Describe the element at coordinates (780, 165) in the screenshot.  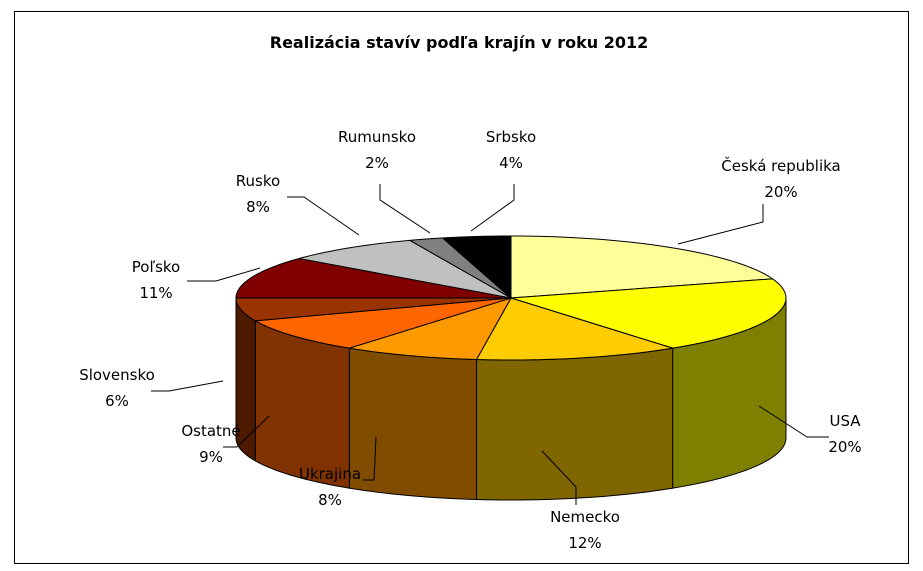
I see `slice-label-ceska-republika: Česká republika` at that location.